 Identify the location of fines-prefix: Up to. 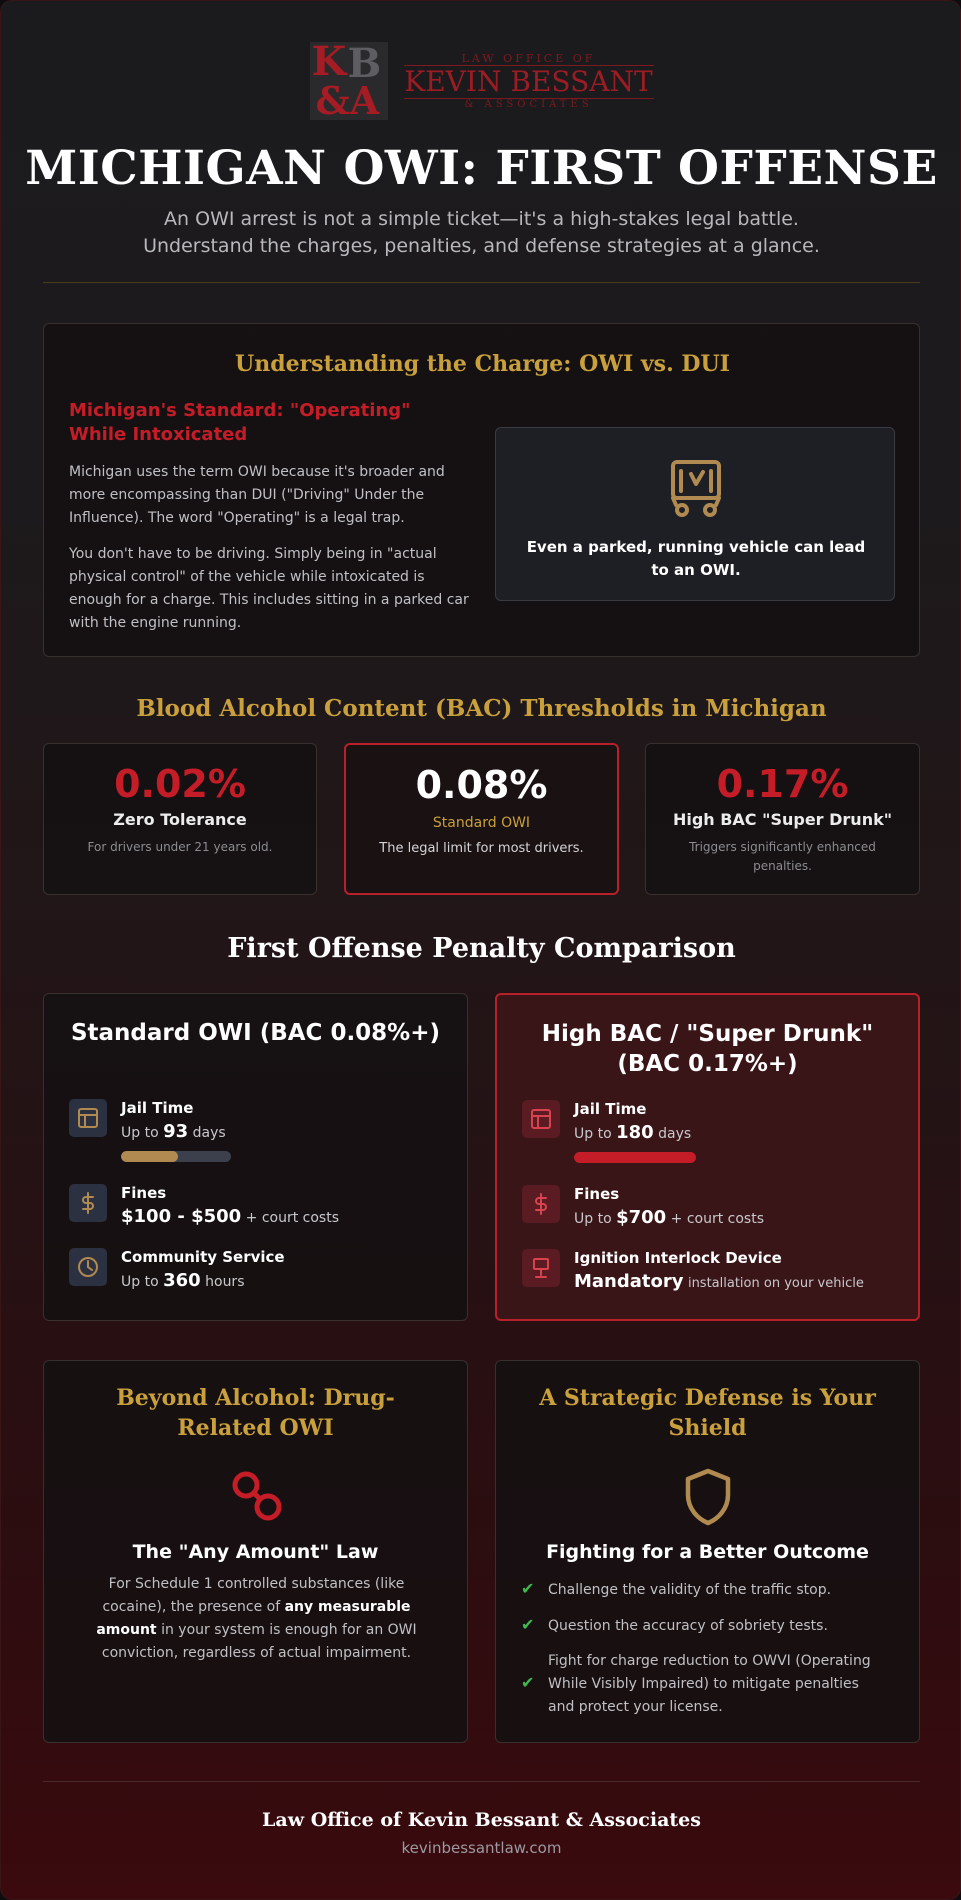
(593, 1219).